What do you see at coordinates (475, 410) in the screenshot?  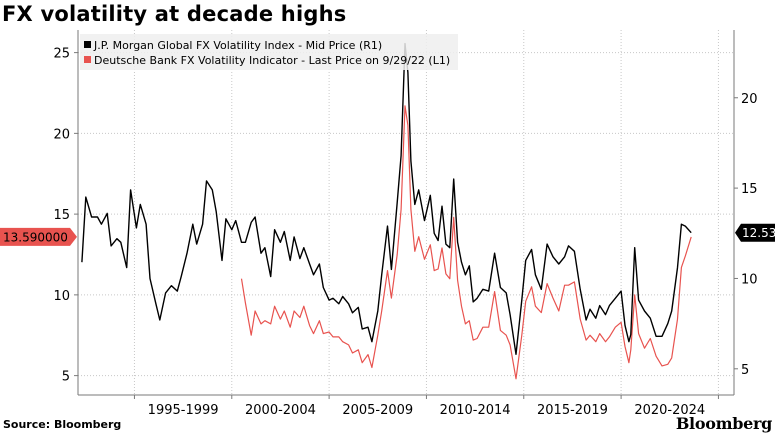 I see `x-tick-label: 2010-2014` at bounding box center [475, 410].